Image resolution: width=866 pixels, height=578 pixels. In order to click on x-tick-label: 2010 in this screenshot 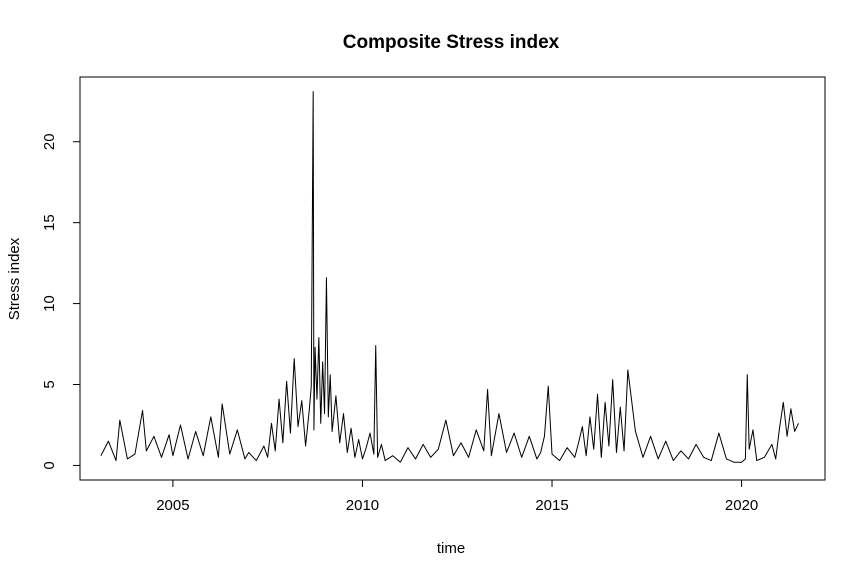, I will do `click(362, 505)`.